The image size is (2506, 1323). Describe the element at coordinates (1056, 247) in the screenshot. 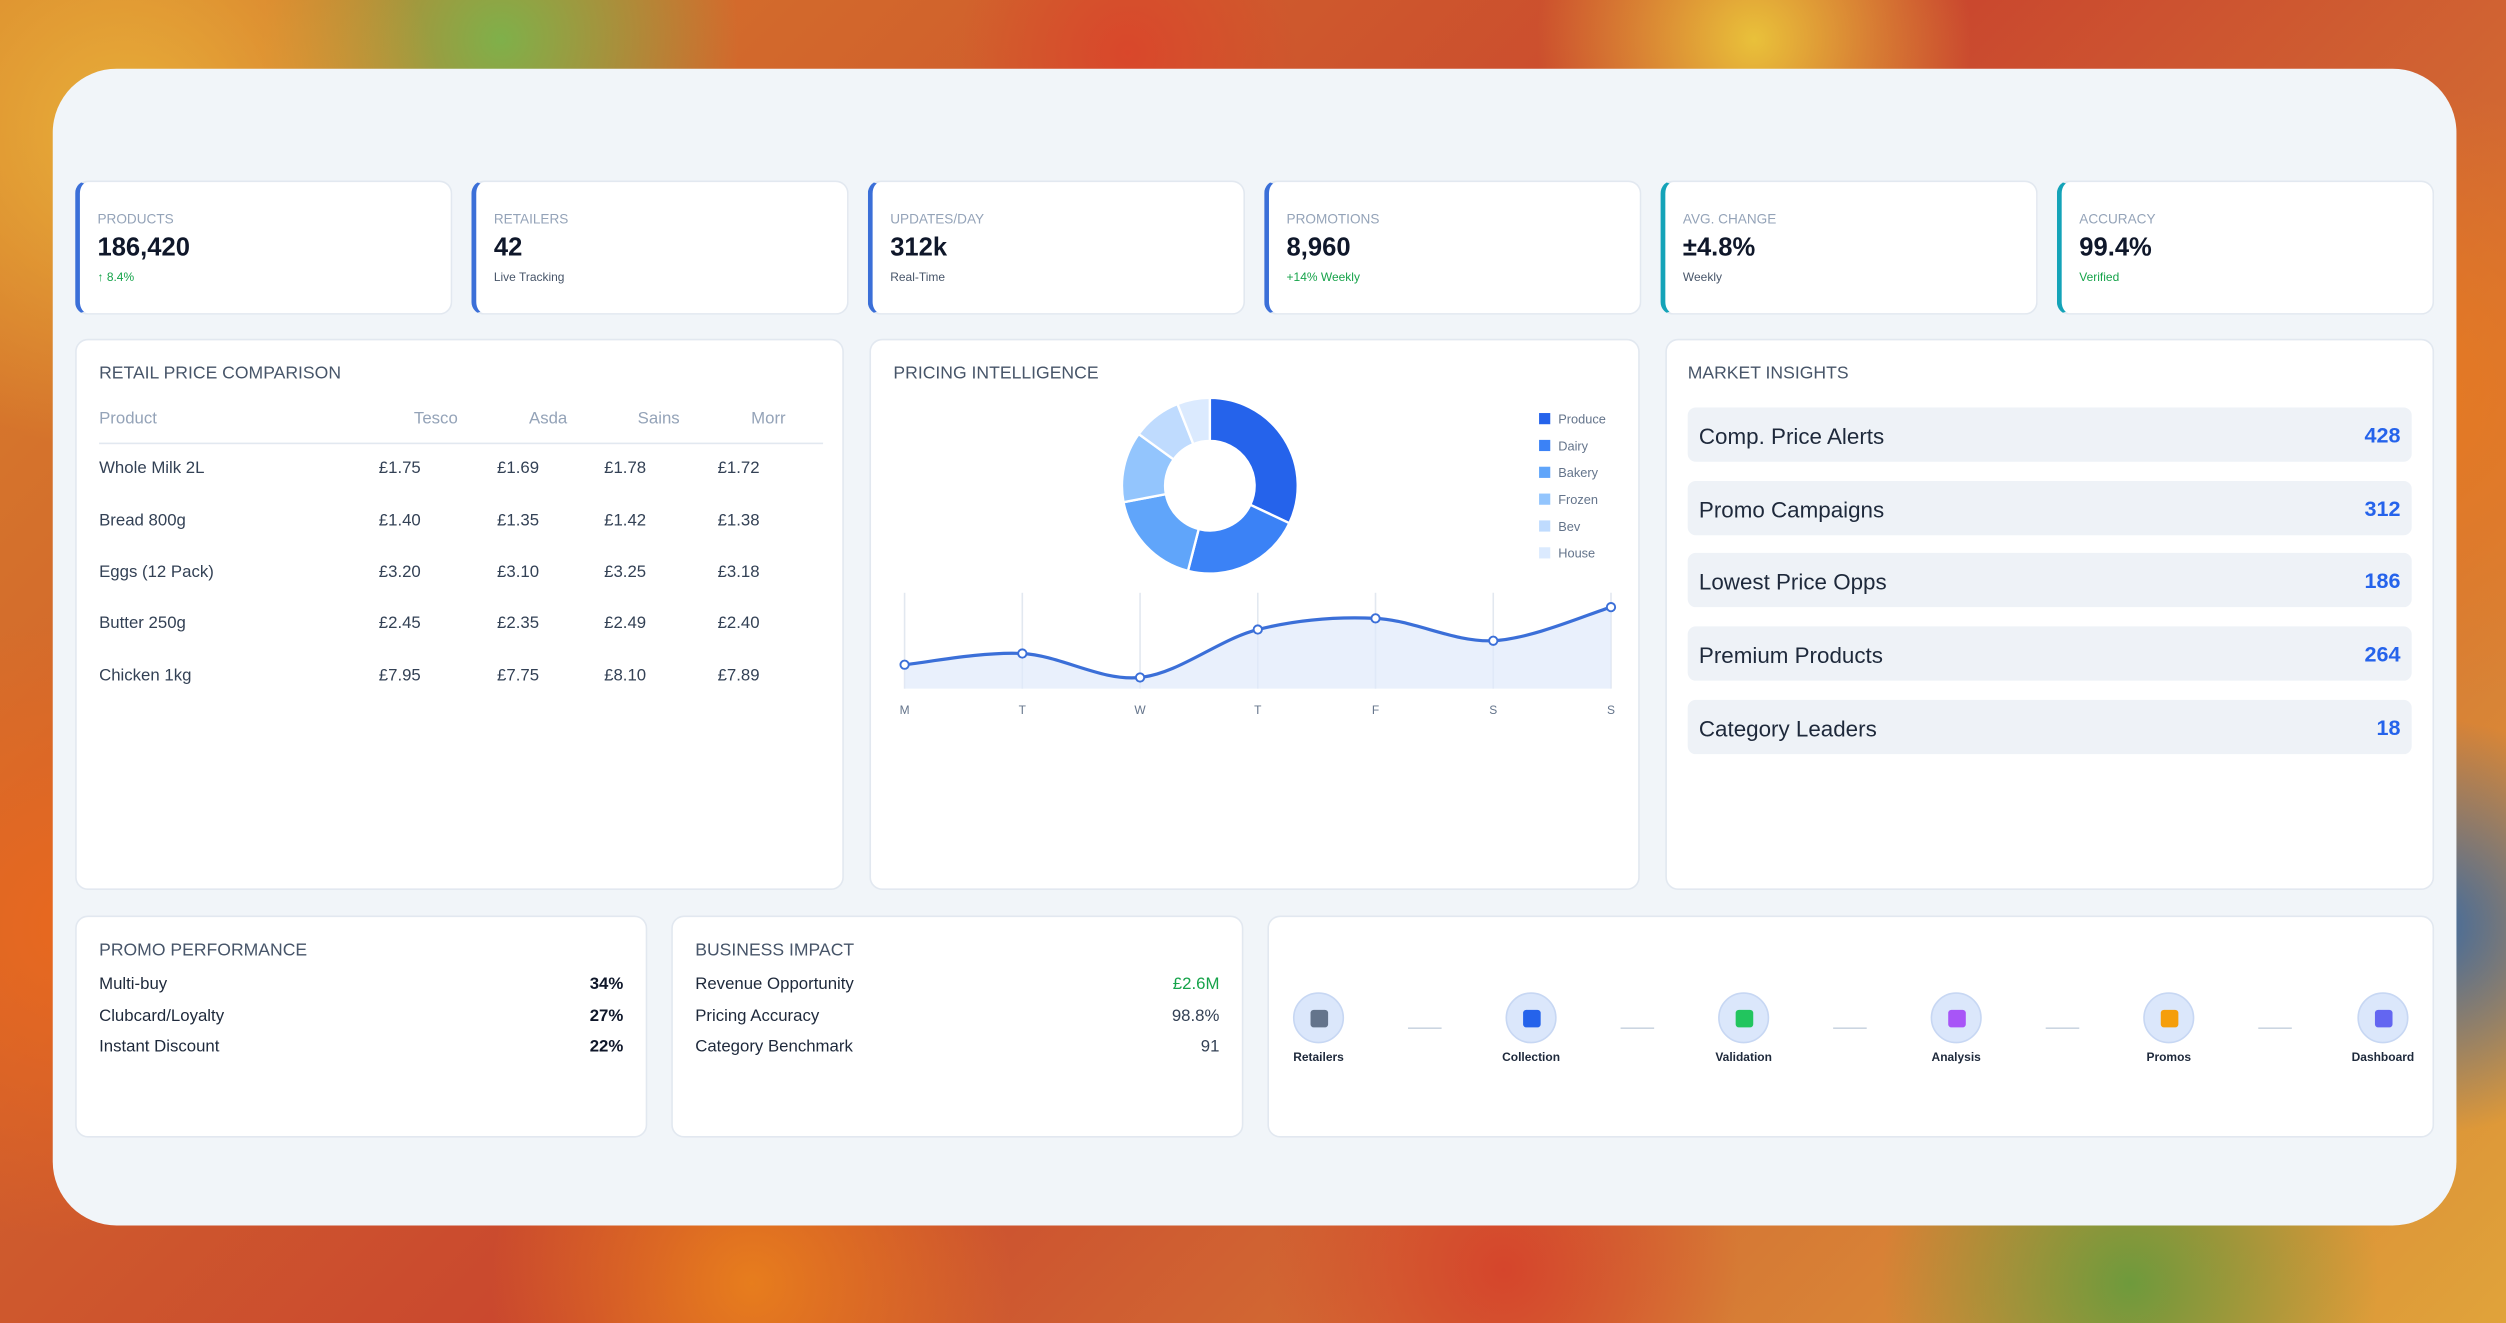

I see `kpi-card: UPDATES/DAY 312k Real-Time` at that location.